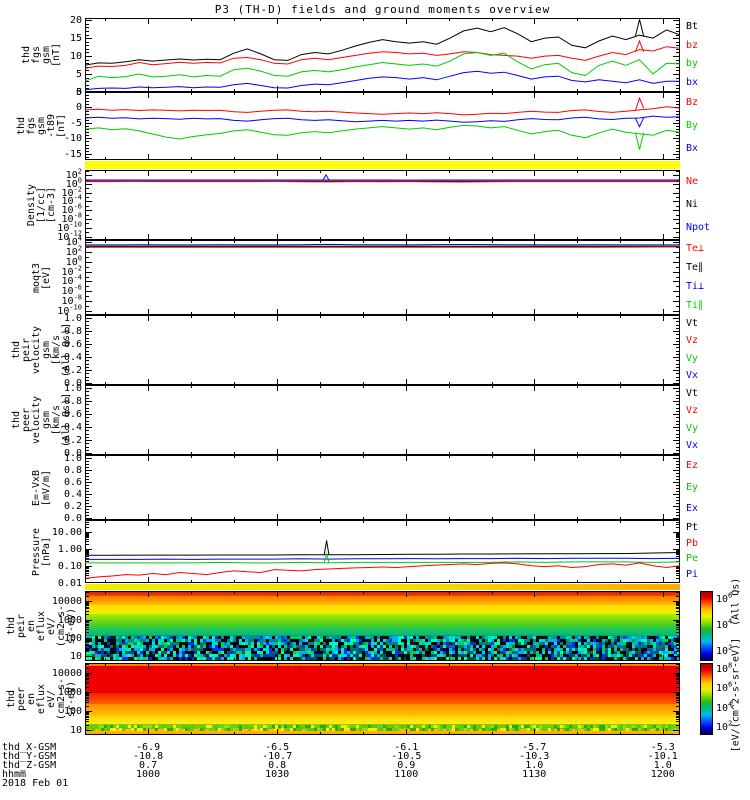  Describe the element at coordinates (69, 310) in the screenshot. I see `ytick-label: 10⁻¹⁰` at that location.